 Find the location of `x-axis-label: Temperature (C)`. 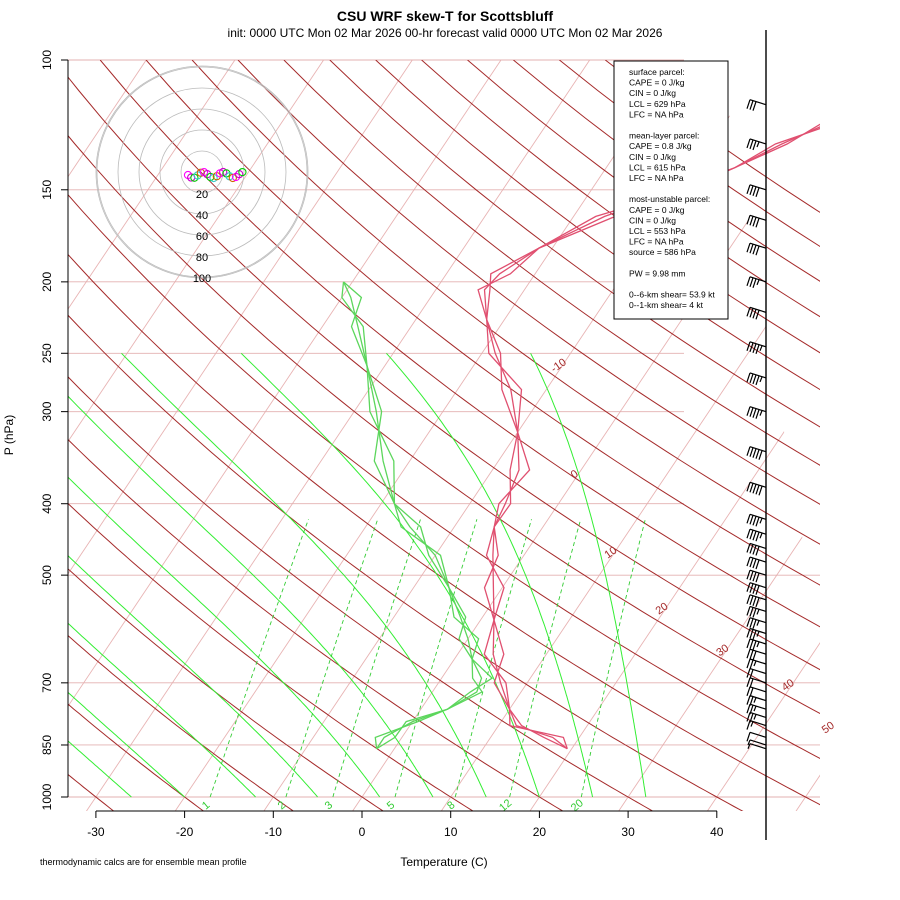

x-axis-label: Temperature (C) is located at coordinates (443, 862).